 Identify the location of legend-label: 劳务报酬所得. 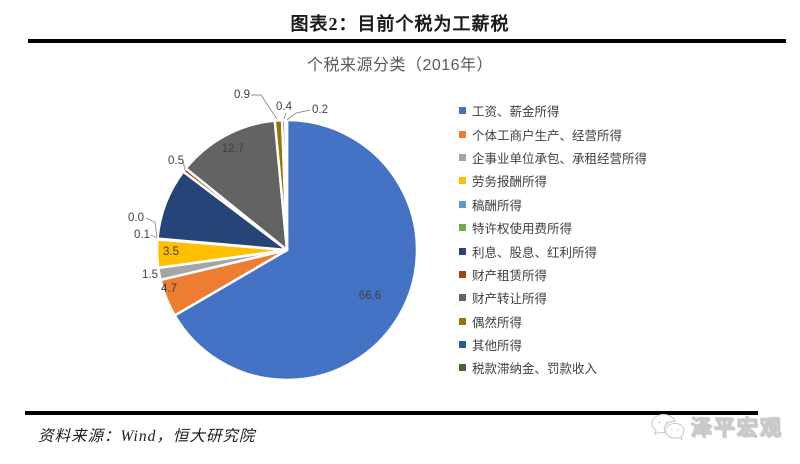
(510, 182).